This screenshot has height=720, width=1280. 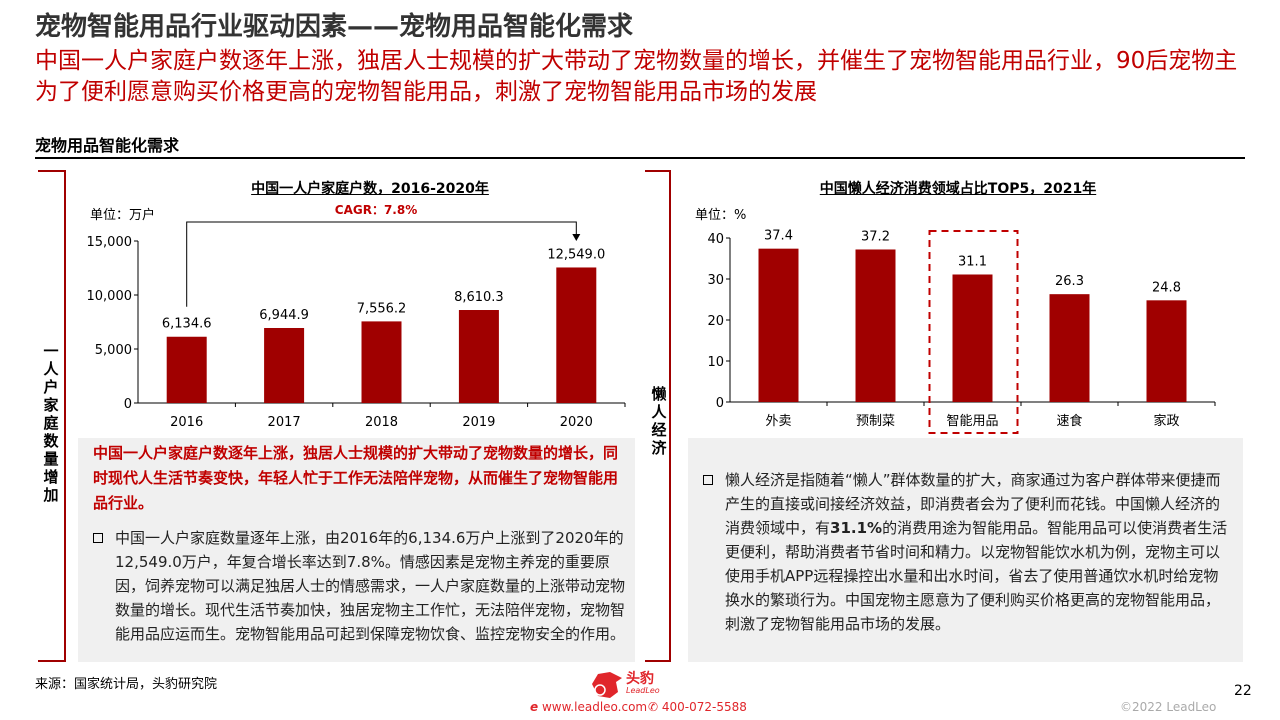 What do you see at coordinates (52, 171) in the screenshot?
I see `left-bracket-top` at bounding box center [52, 171].